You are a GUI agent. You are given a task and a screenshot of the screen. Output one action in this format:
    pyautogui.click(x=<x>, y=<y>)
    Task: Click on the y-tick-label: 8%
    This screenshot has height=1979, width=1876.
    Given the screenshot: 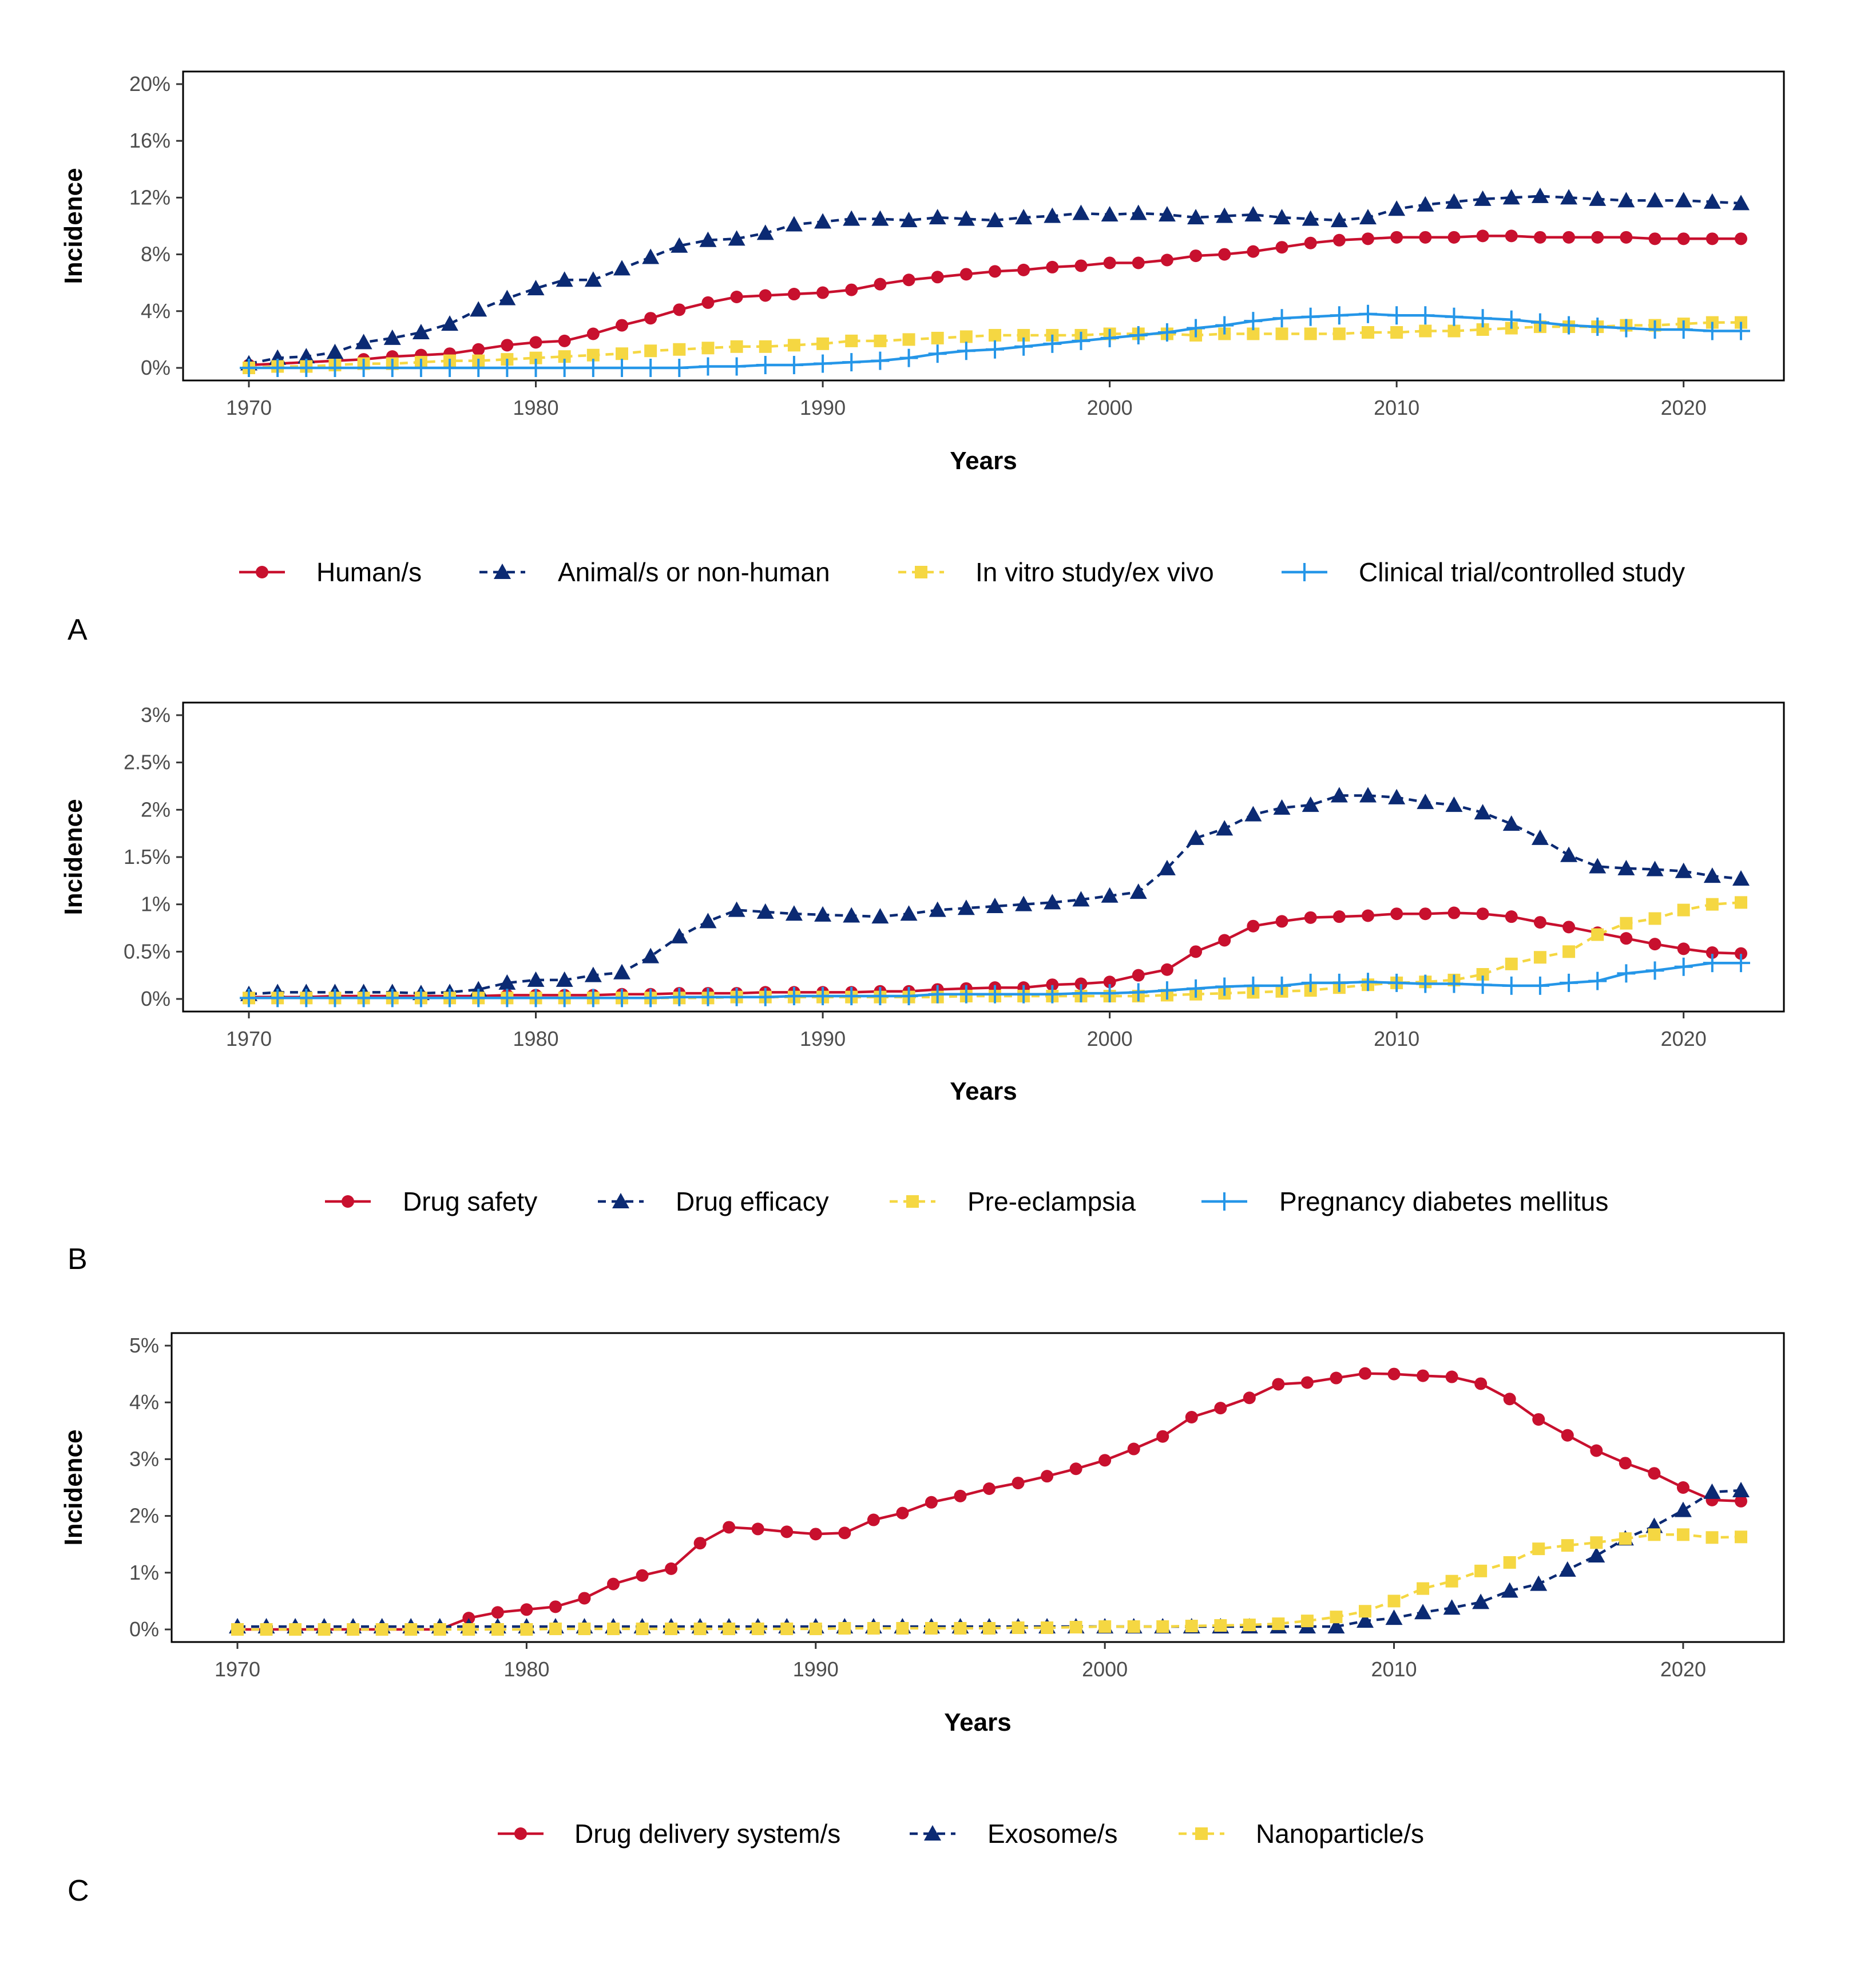 What is the action you would take?
    pyautogui.click(x=156, y=254)
    